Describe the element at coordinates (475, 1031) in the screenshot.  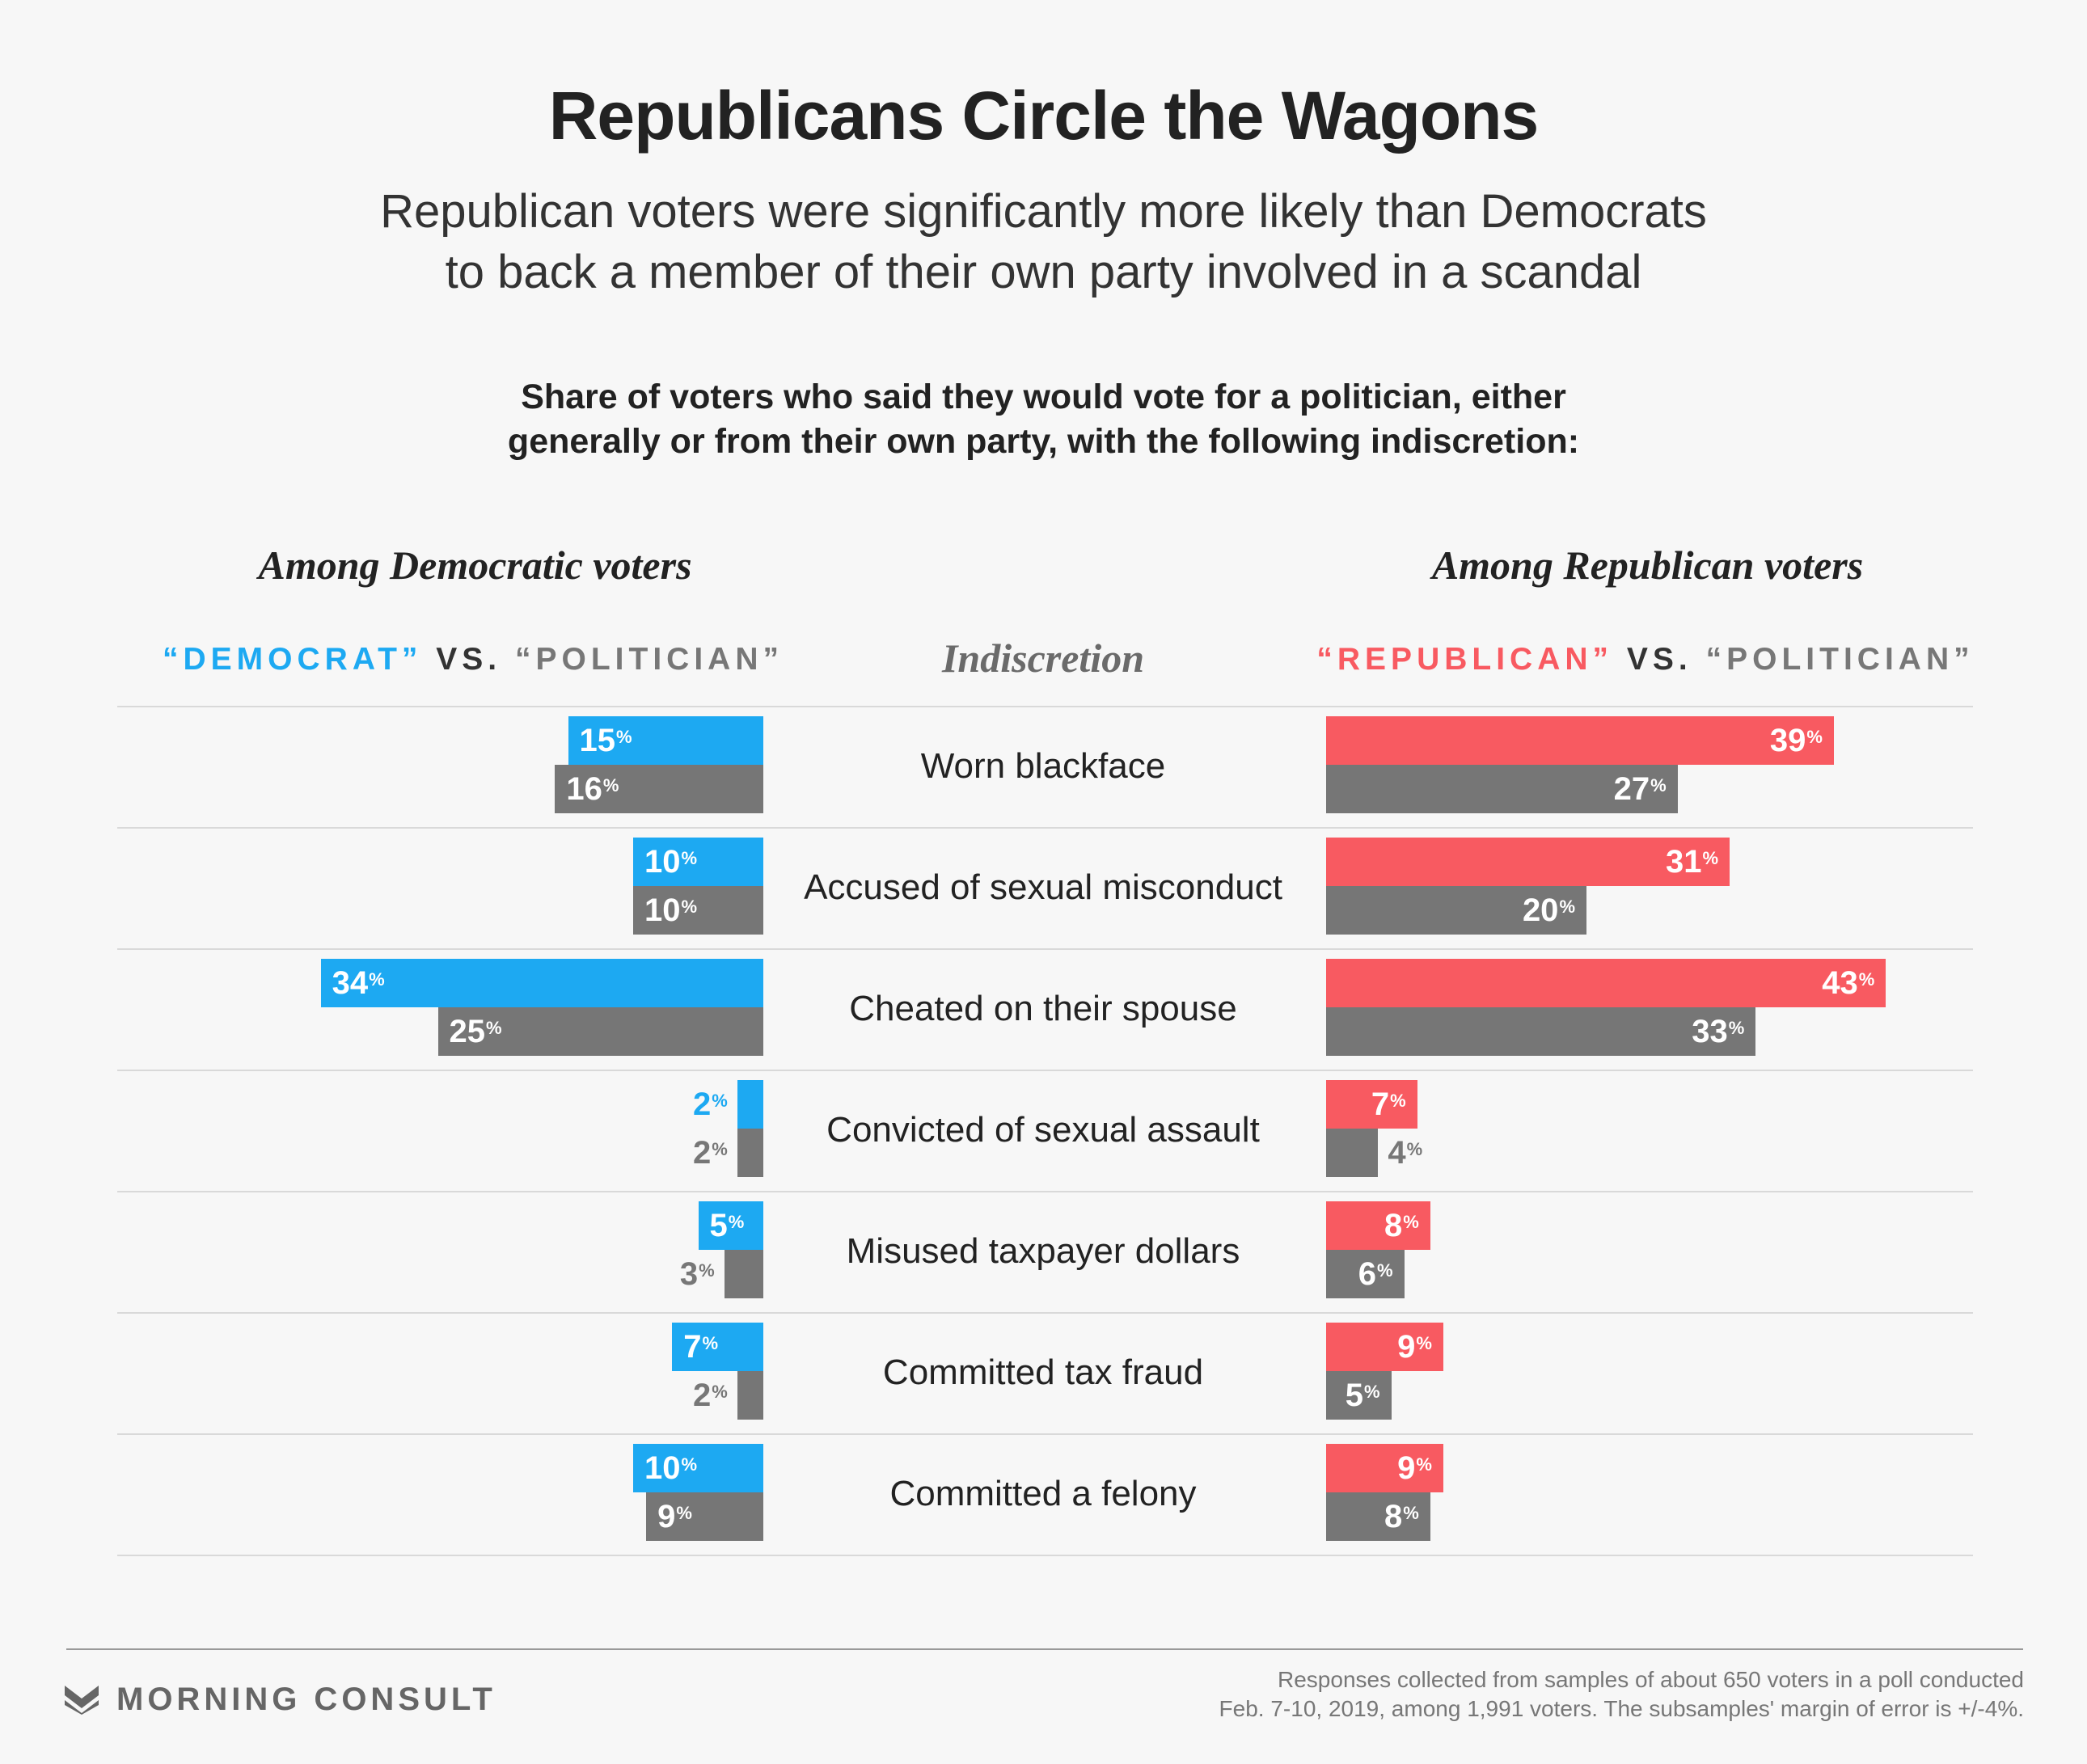
I see `row-3-dem-politician-value-label: 25%` at that location.